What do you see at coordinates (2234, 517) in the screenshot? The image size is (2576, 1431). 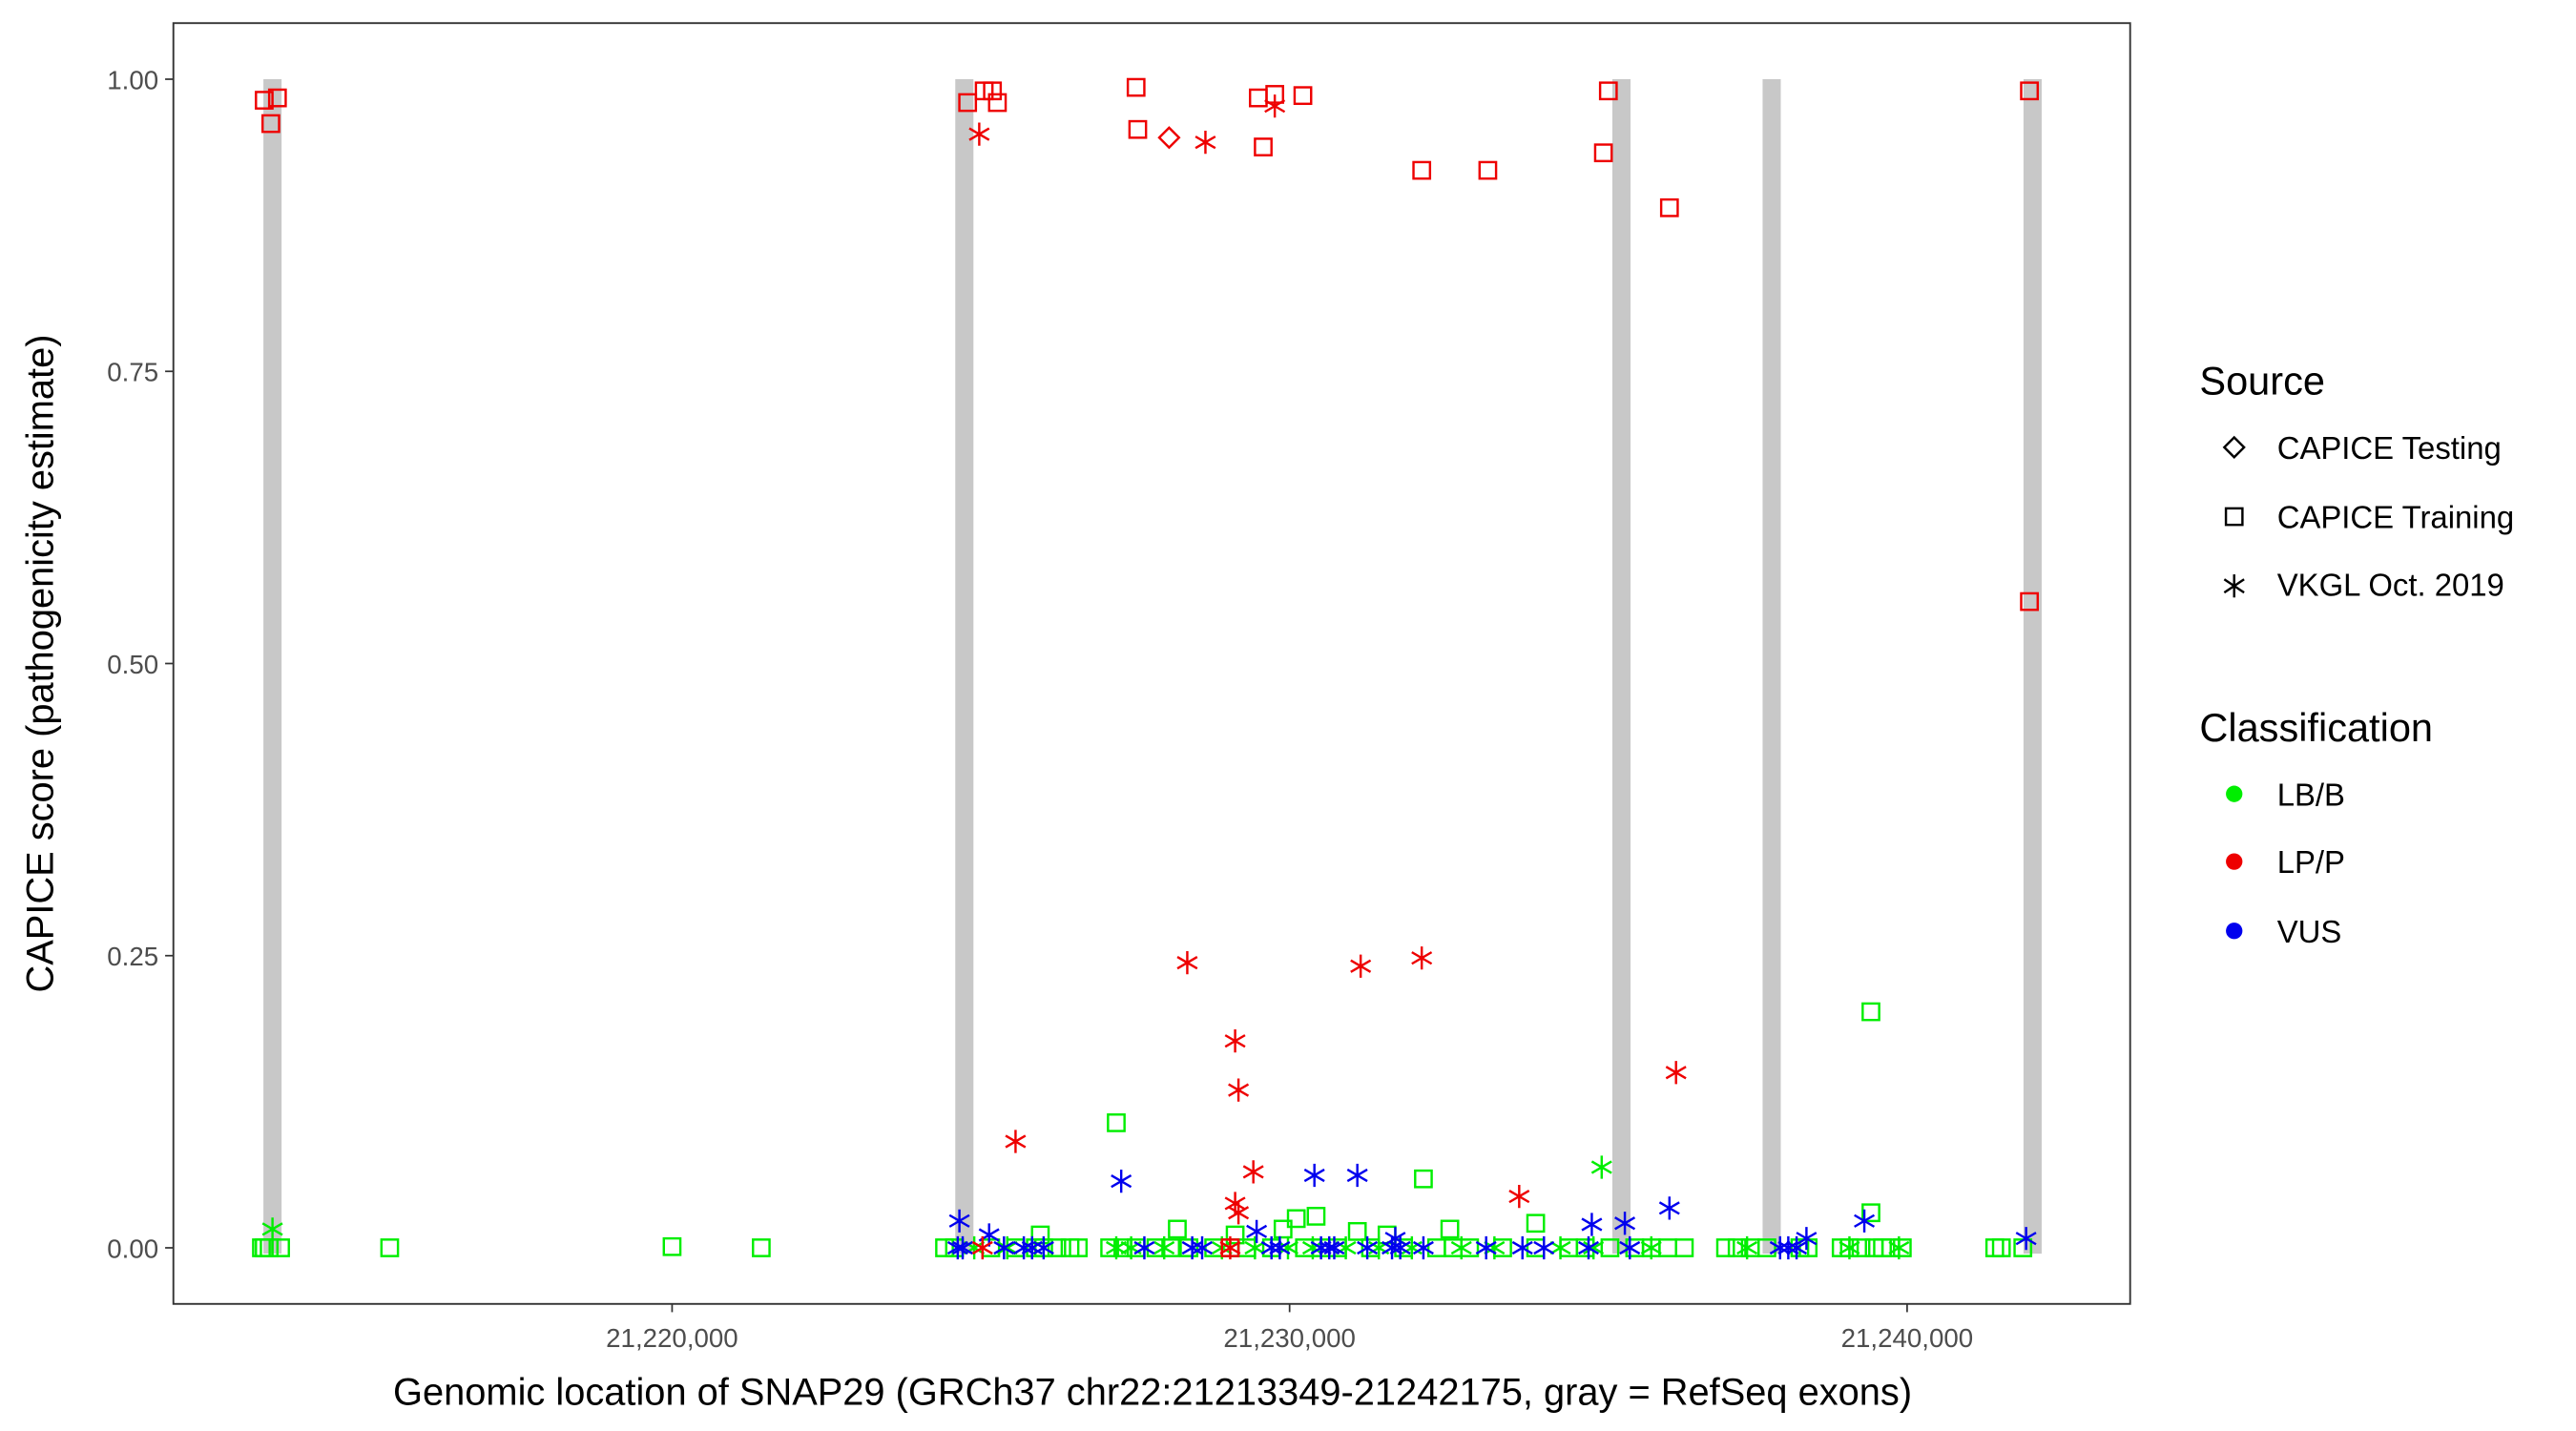 I see `square-icon` at bounding box center [2234, 517].